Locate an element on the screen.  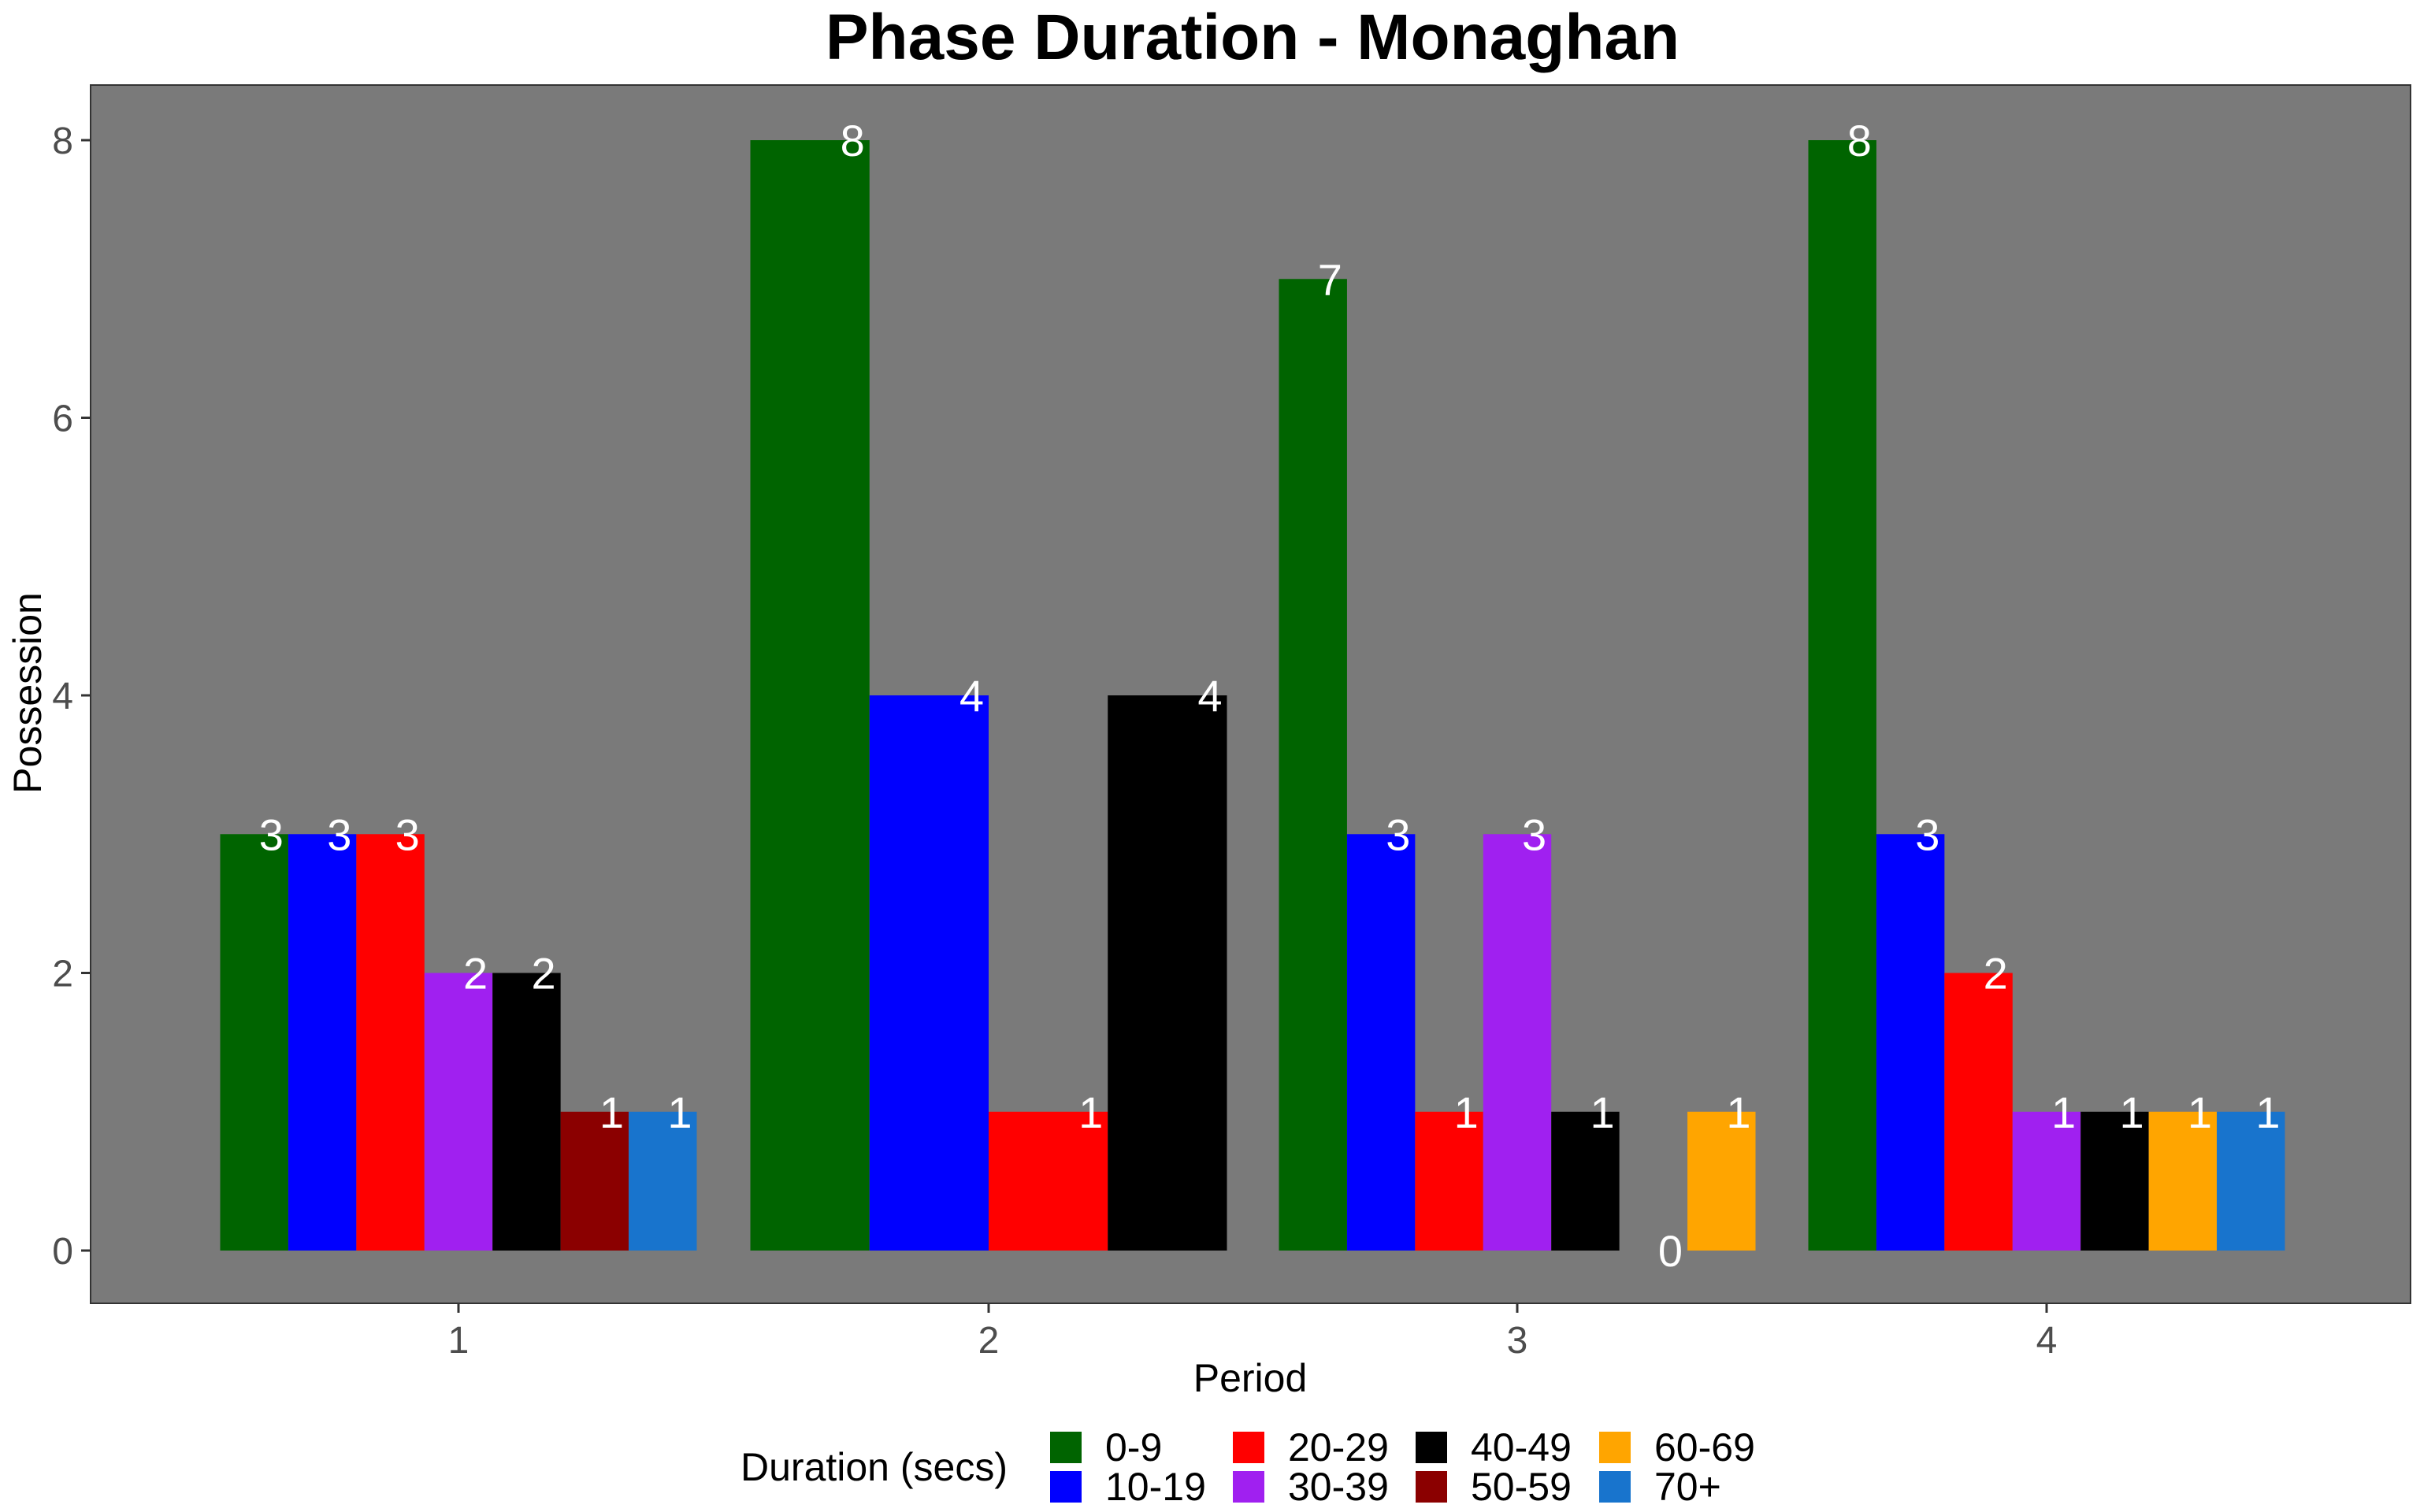
y-tick-label: 6 is located at coordinates (62, 419).